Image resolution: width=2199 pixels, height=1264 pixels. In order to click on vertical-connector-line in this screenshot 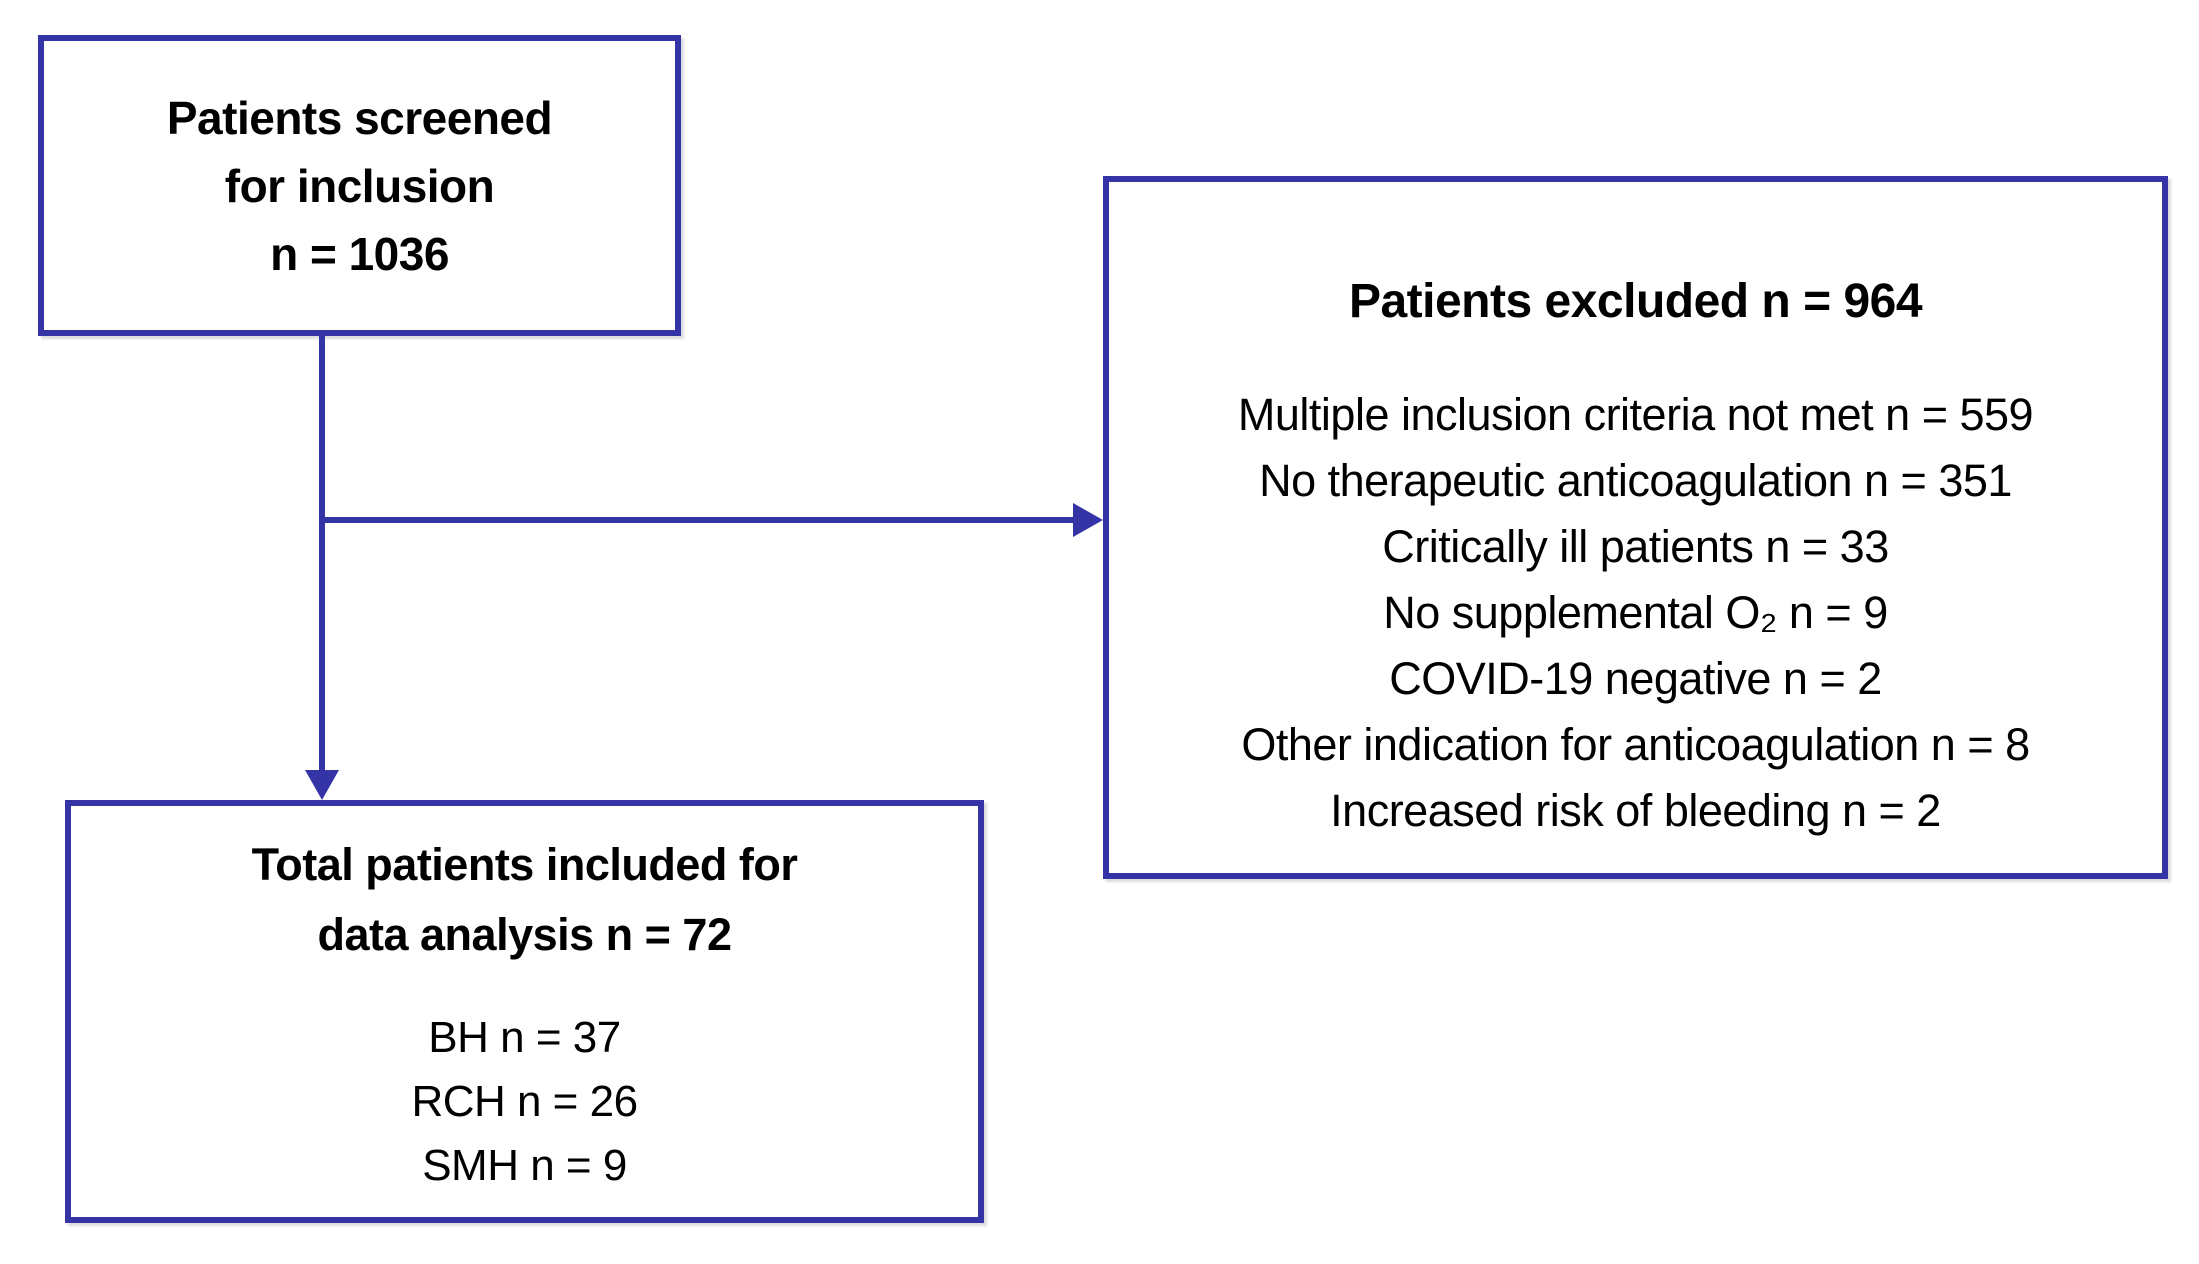, I will do `click(322, 553)`.